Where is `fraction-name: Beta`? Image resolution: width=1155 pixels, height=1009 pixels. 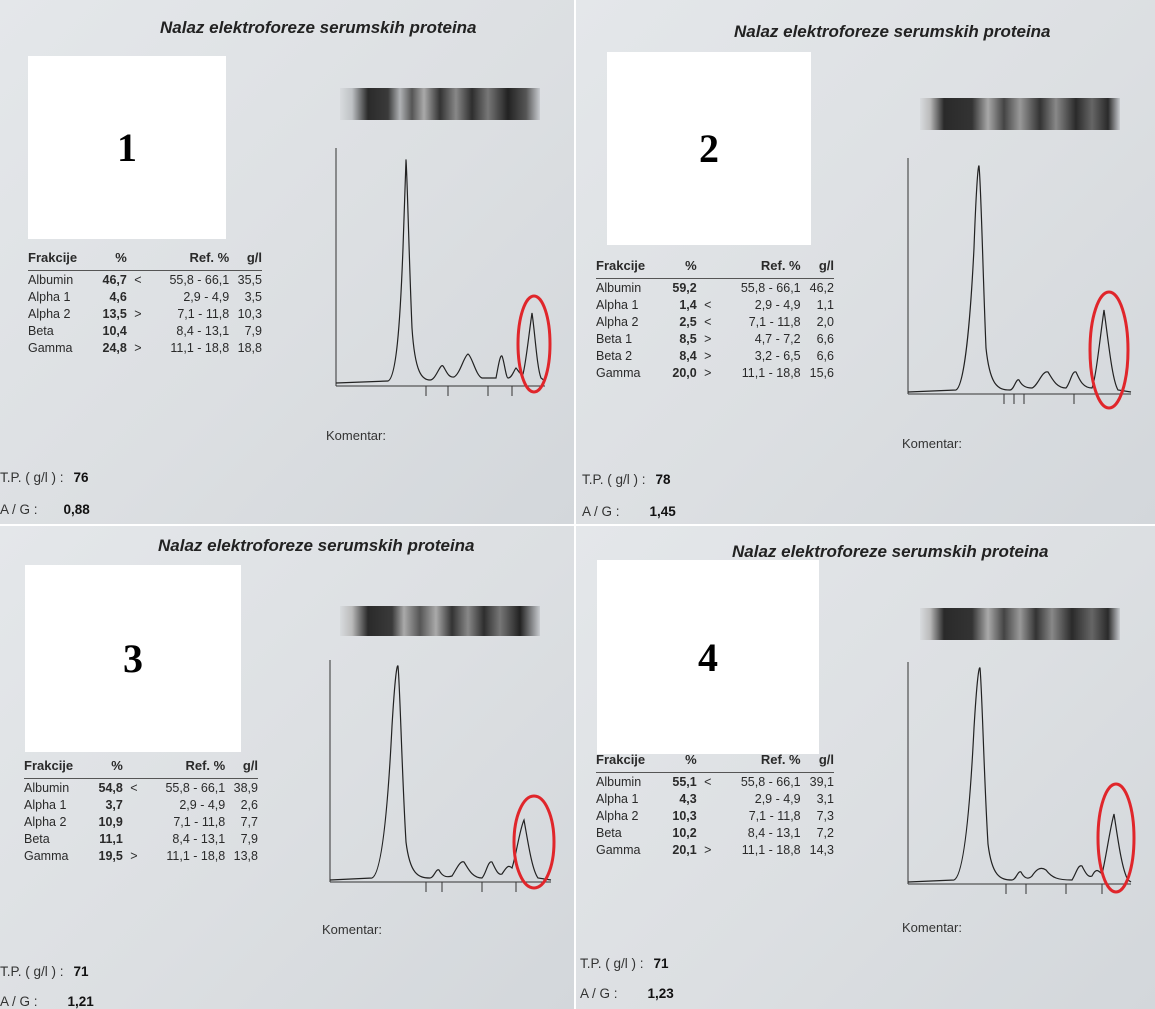 fraction-name: Beta is located at coordinates (609, 833).